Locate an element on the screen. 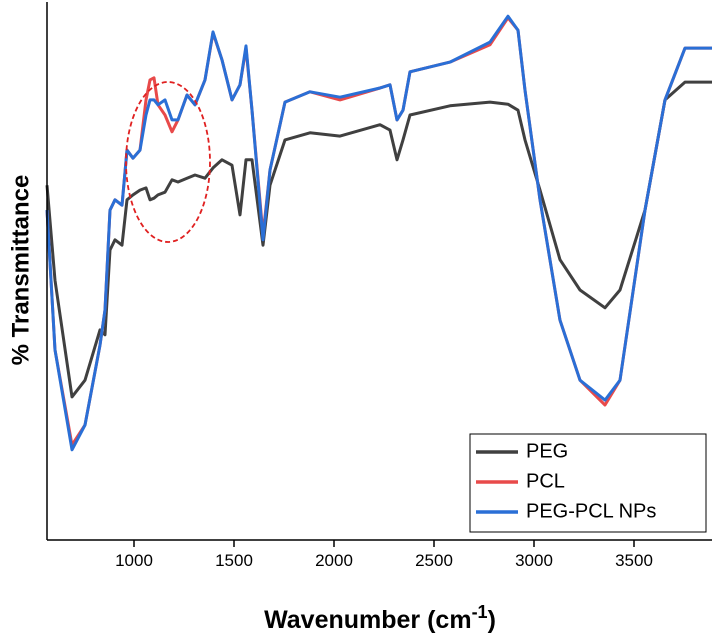 The image size is (715, 643). x-axis-title: Wavenumber (cm-1) is located at coordinates (380, 618).